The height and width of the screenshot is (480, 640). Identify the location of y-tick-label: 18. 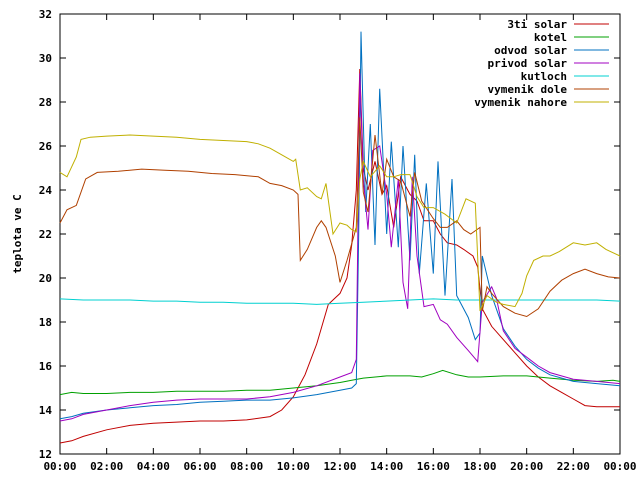
(45, 322).